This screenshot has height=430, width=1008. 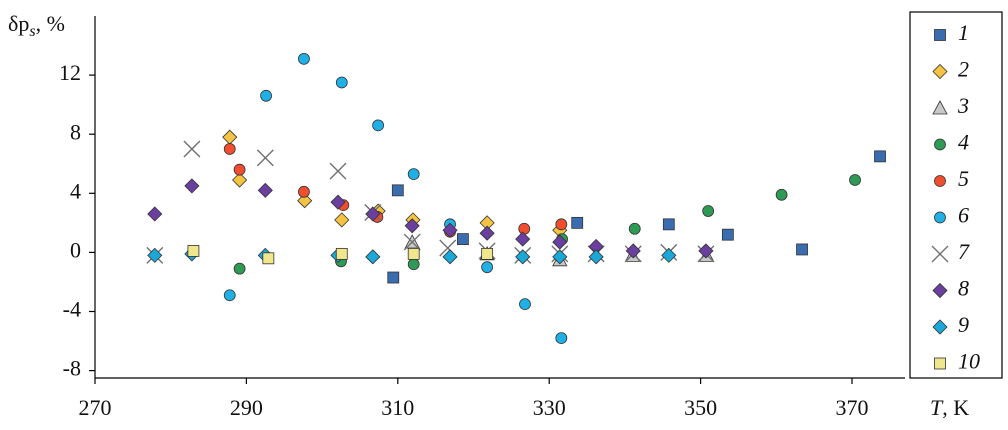 What do you see at coordinates (75, 190) in the screenshot?
I see `y-tick-label: 4` at bounding box center [75, 190].